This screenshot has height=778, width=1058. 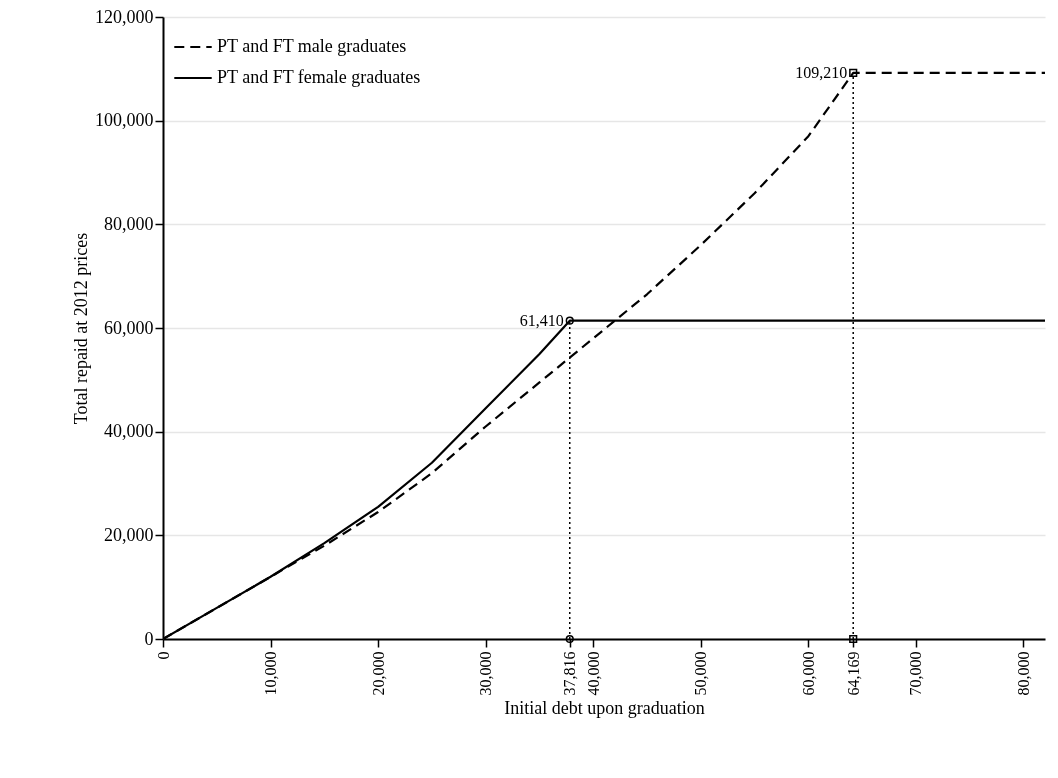 I want to click on x-tick-label: 30,000, so click(x=486, y=673).